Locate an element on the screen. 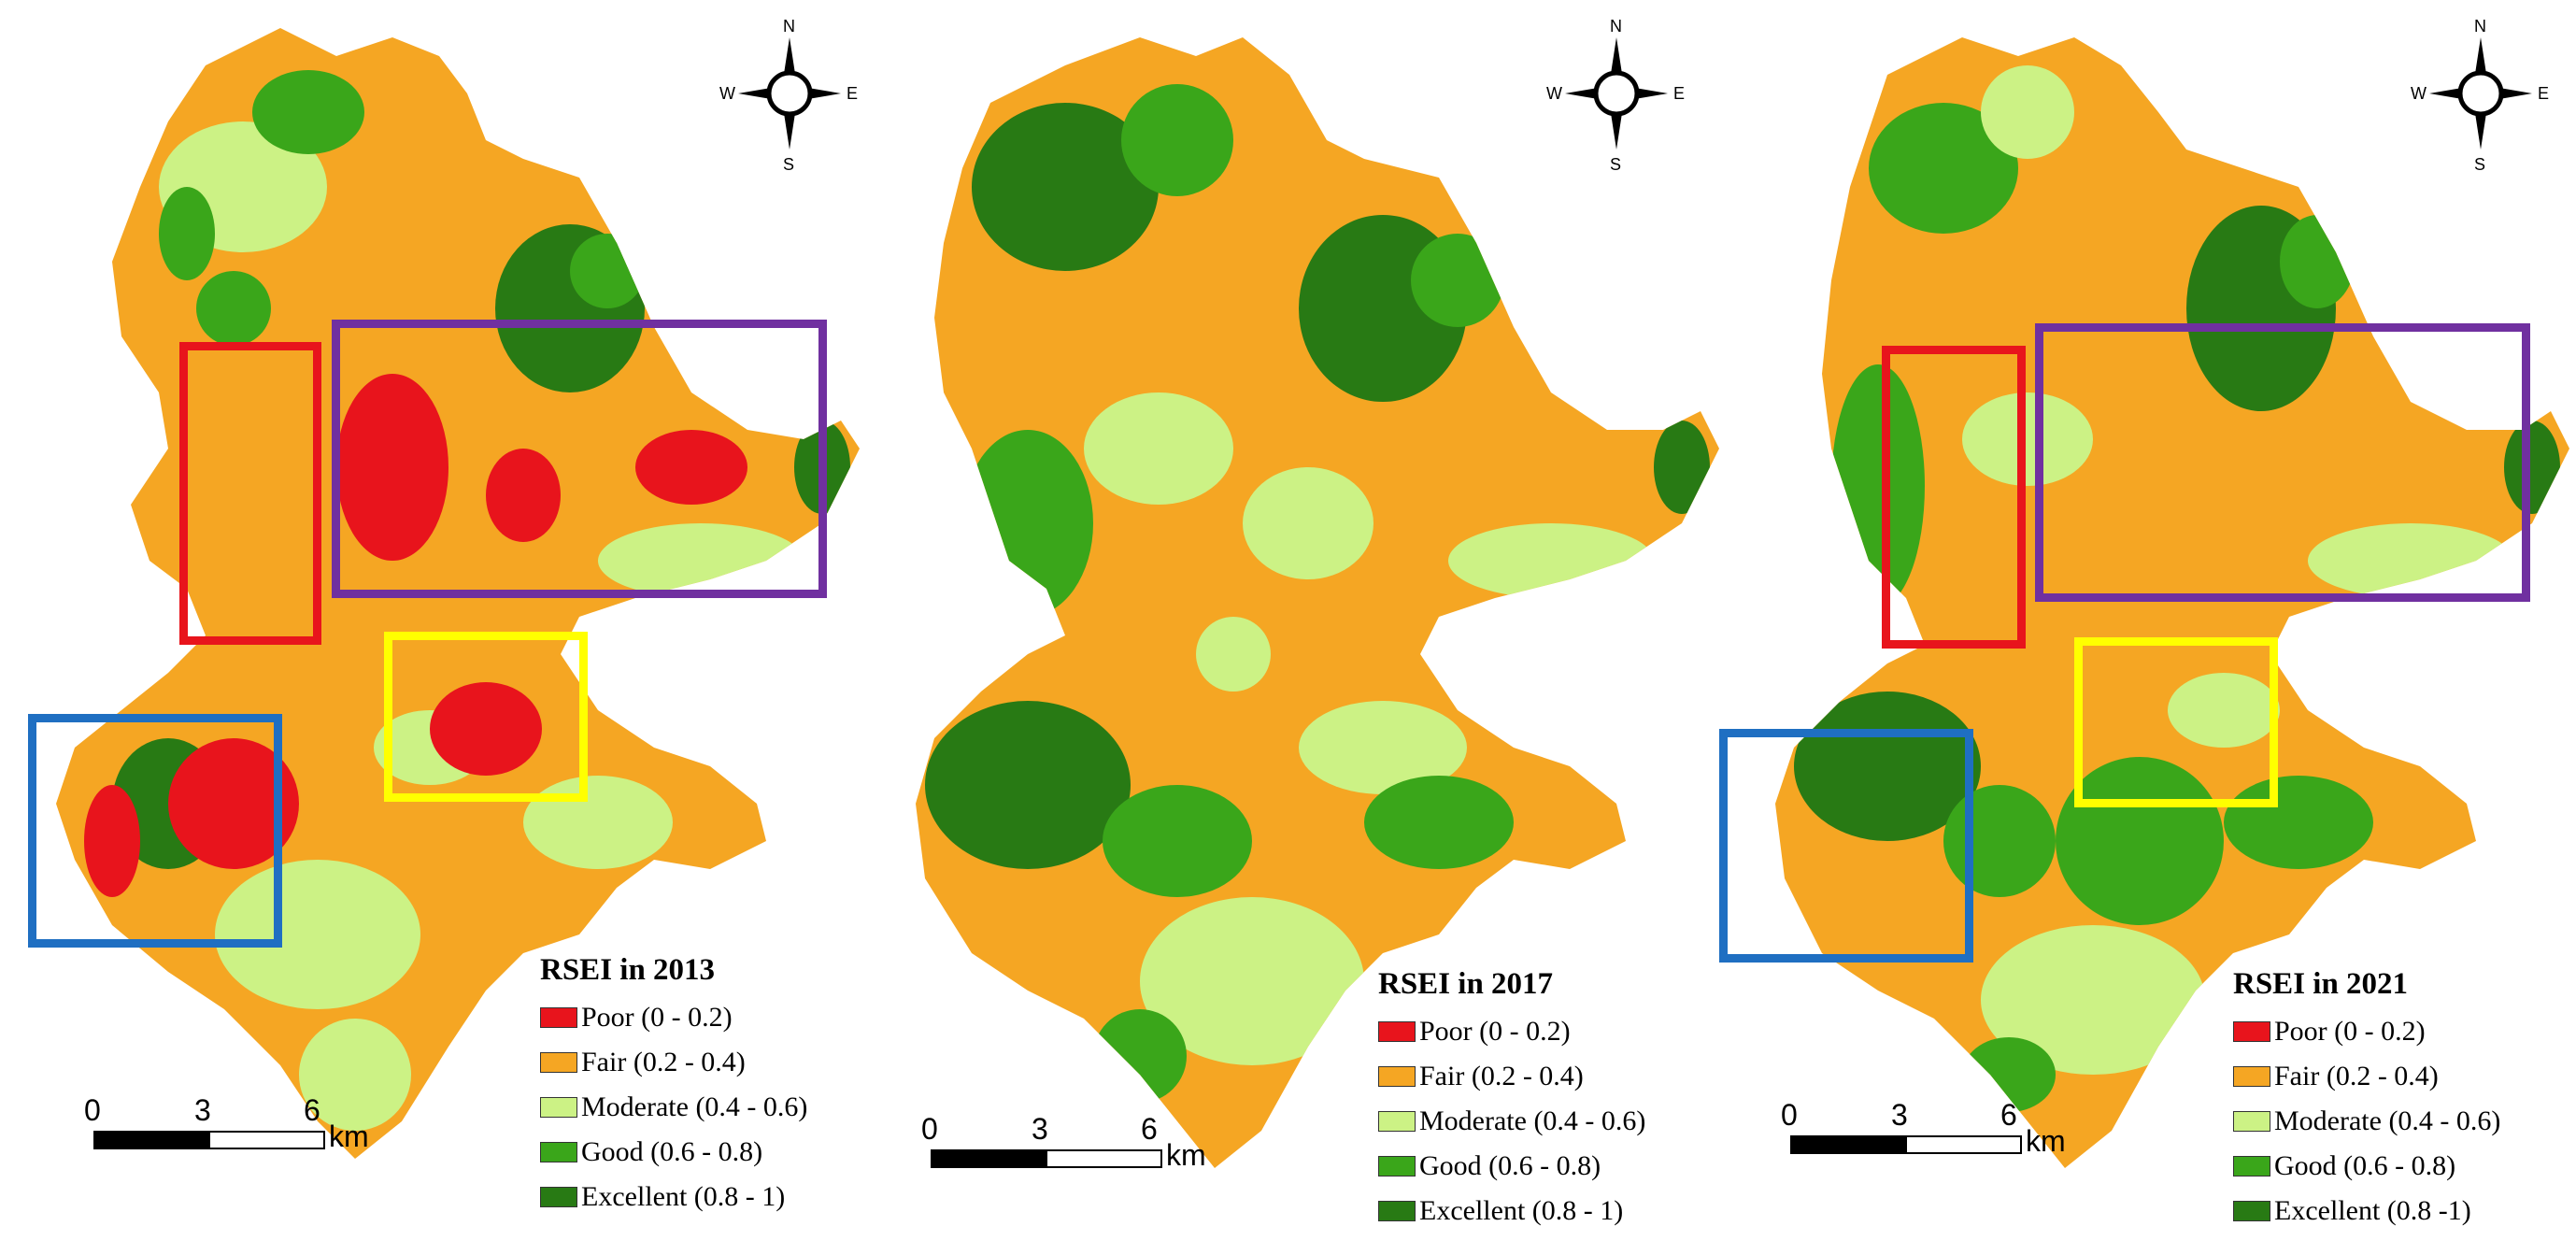  legend-title: RSEI in 2017 is located at coordinates (1466, 984).